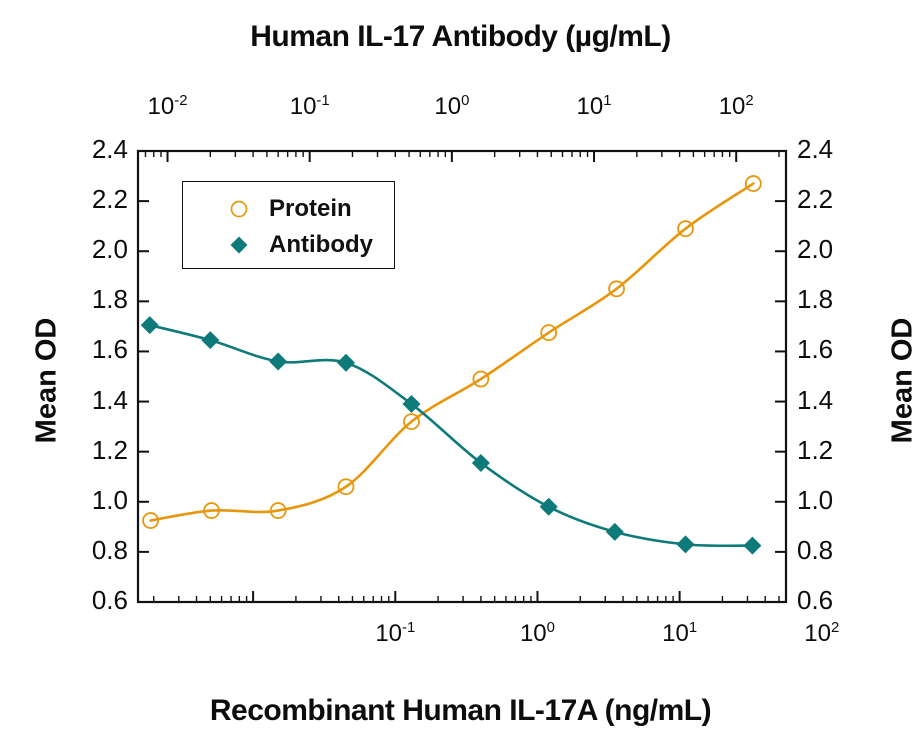 The height and width of the screenshot is (747, 921). What do you see at coordinates (109, 600) in the screenshot?
I see `y-tick-label: 0.6` at bounding box center [109, 600].